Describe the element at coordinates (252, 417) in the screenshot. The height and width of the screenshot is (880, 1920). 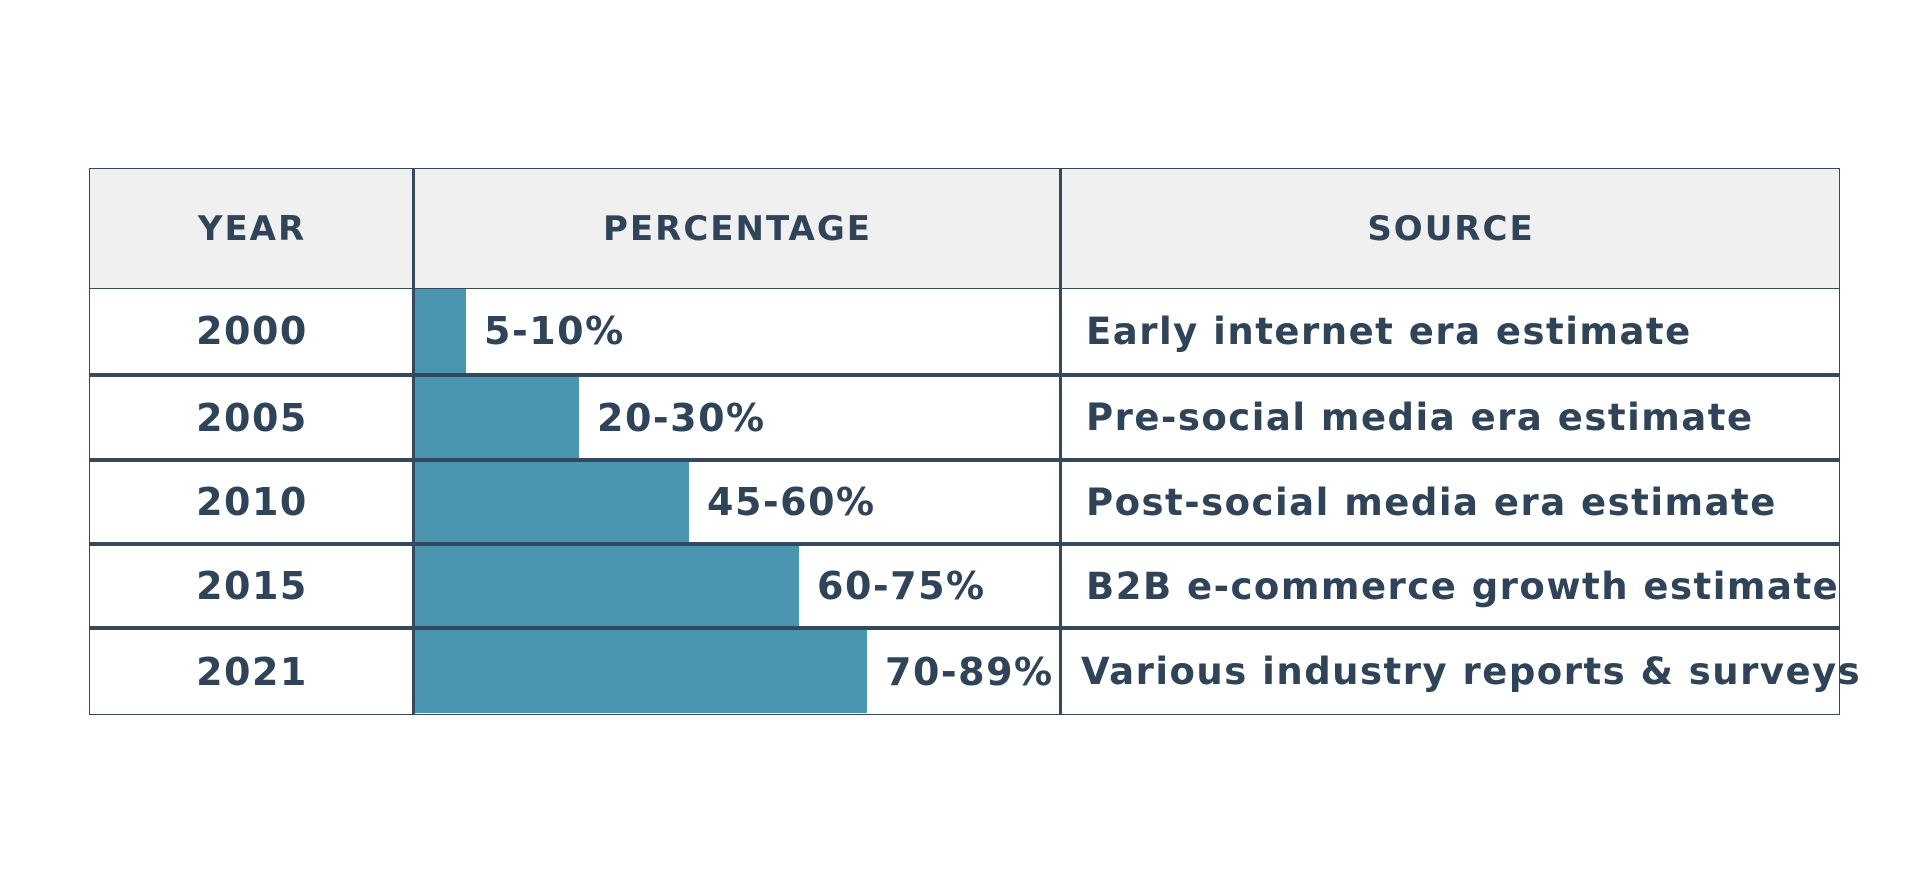
I see `year-cell: 2005` at that location.